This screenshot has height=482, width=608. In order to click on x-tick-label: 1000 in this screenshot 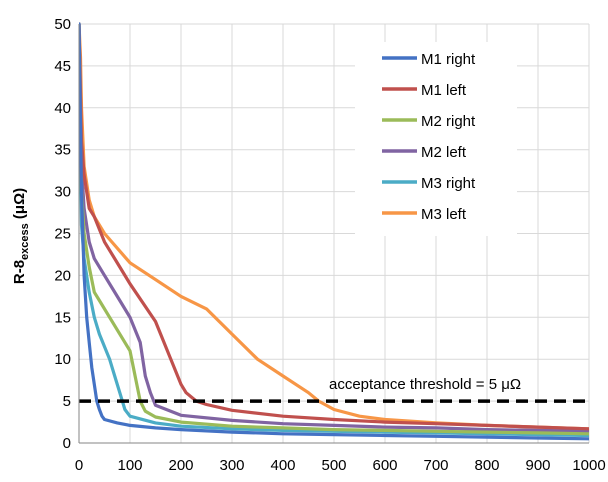, I will do `click(588, 465)`.